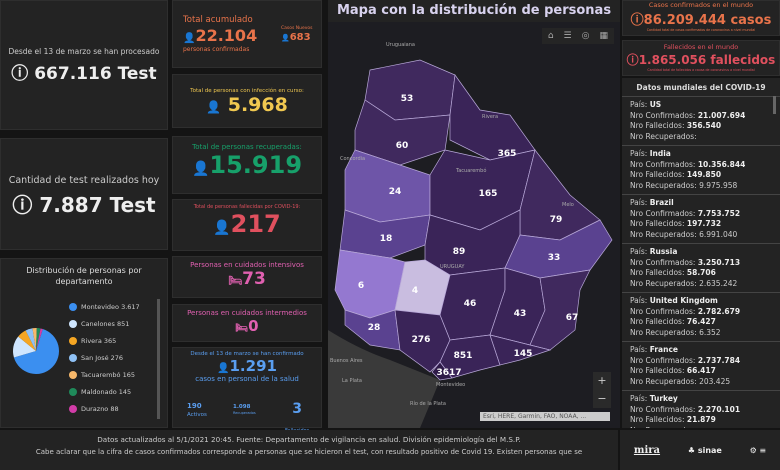  I want to click on country-field: 21.007.694, so click(721, 115).